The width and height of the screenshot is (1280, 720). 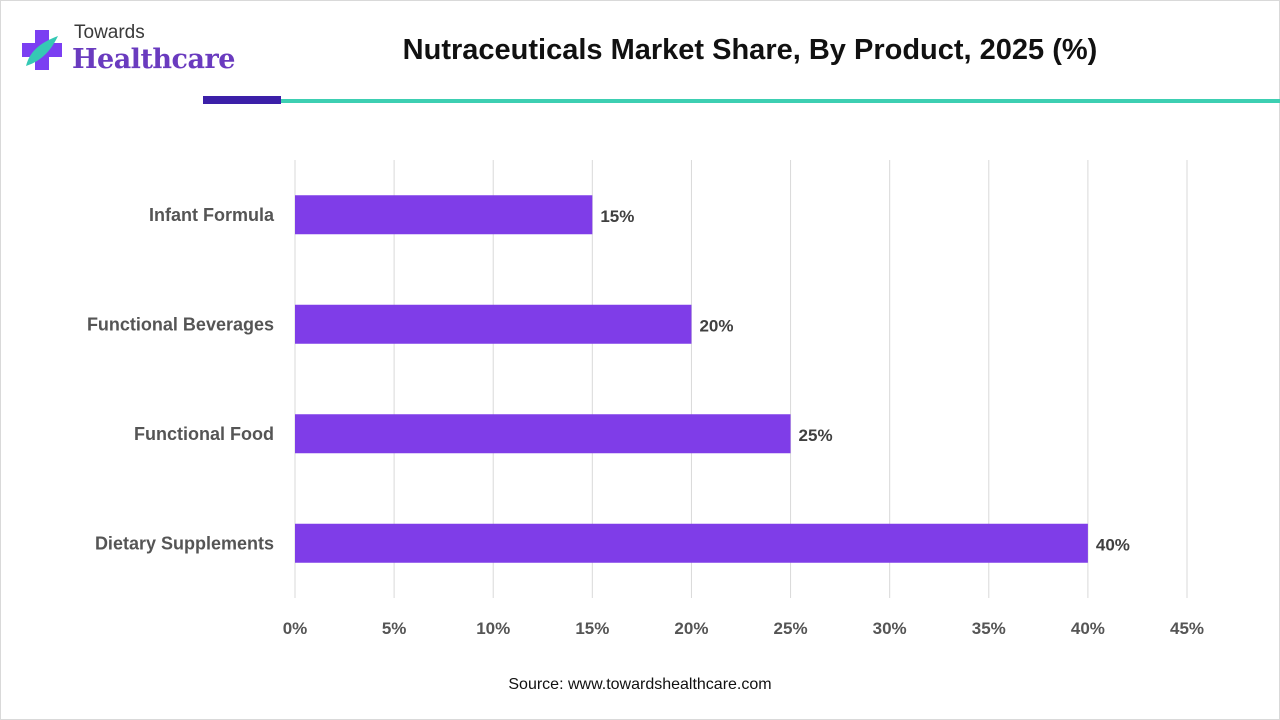 What do you see at coordinates (212, 215) in the screenshot?
I see `category-label: Infant Formula` at bounding box center [212, 215].